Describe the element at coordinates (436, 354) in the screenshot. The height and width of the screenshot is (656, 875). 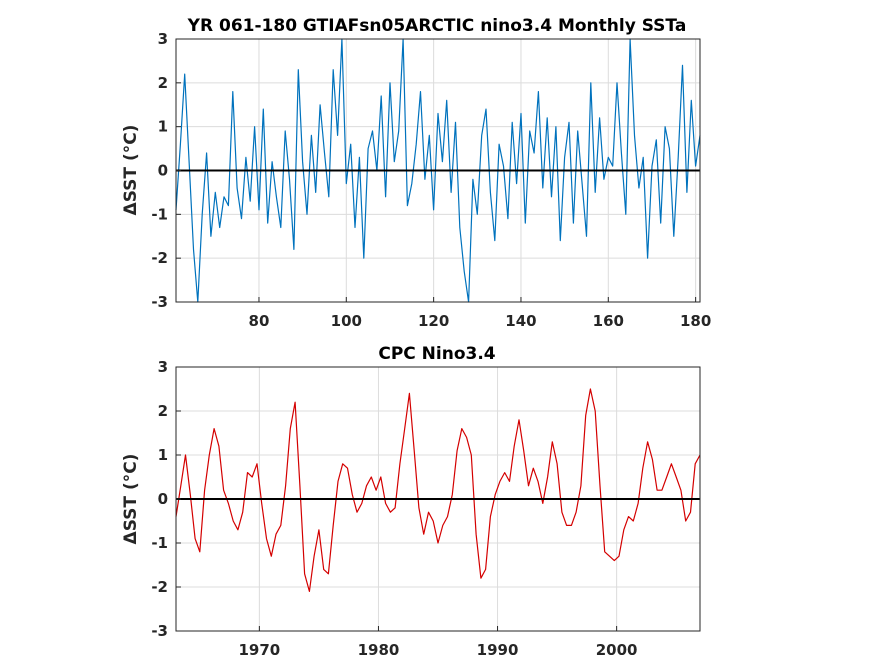
I see `bottom-title: CPC Nino3.4` at that location.